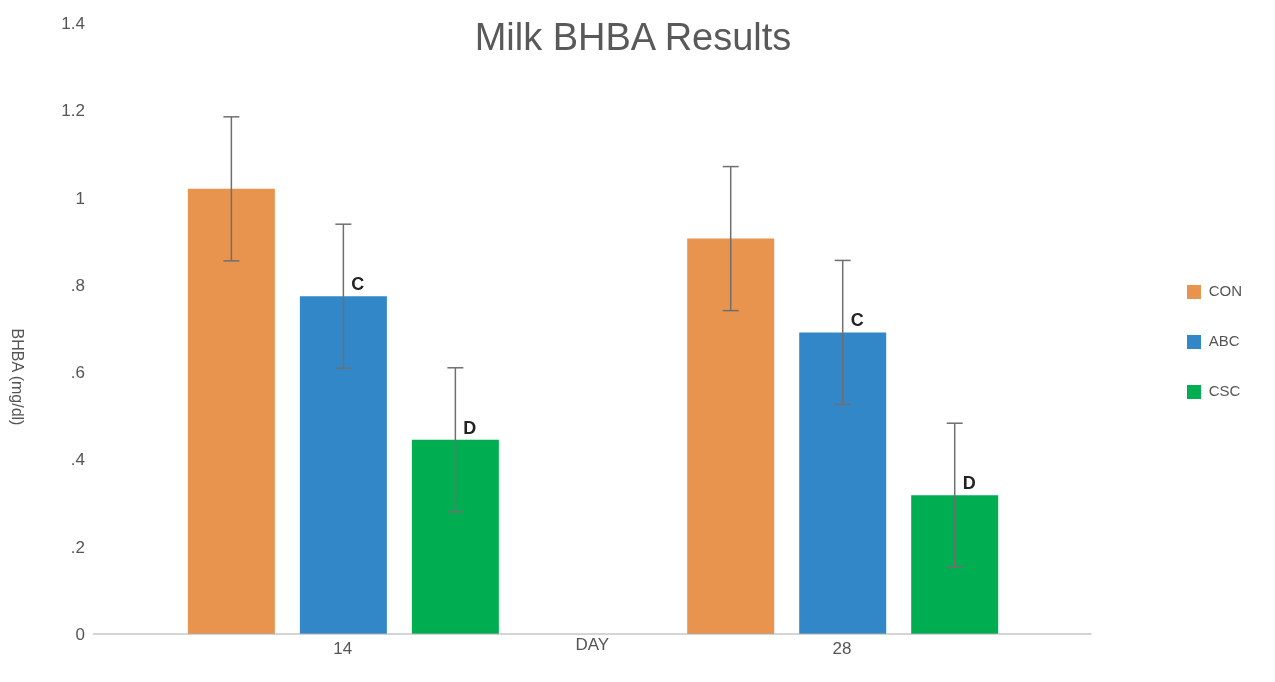 This screenshot has width=1275, height=682. I want to click on x-axis-title: DAY, so click(592, 645).